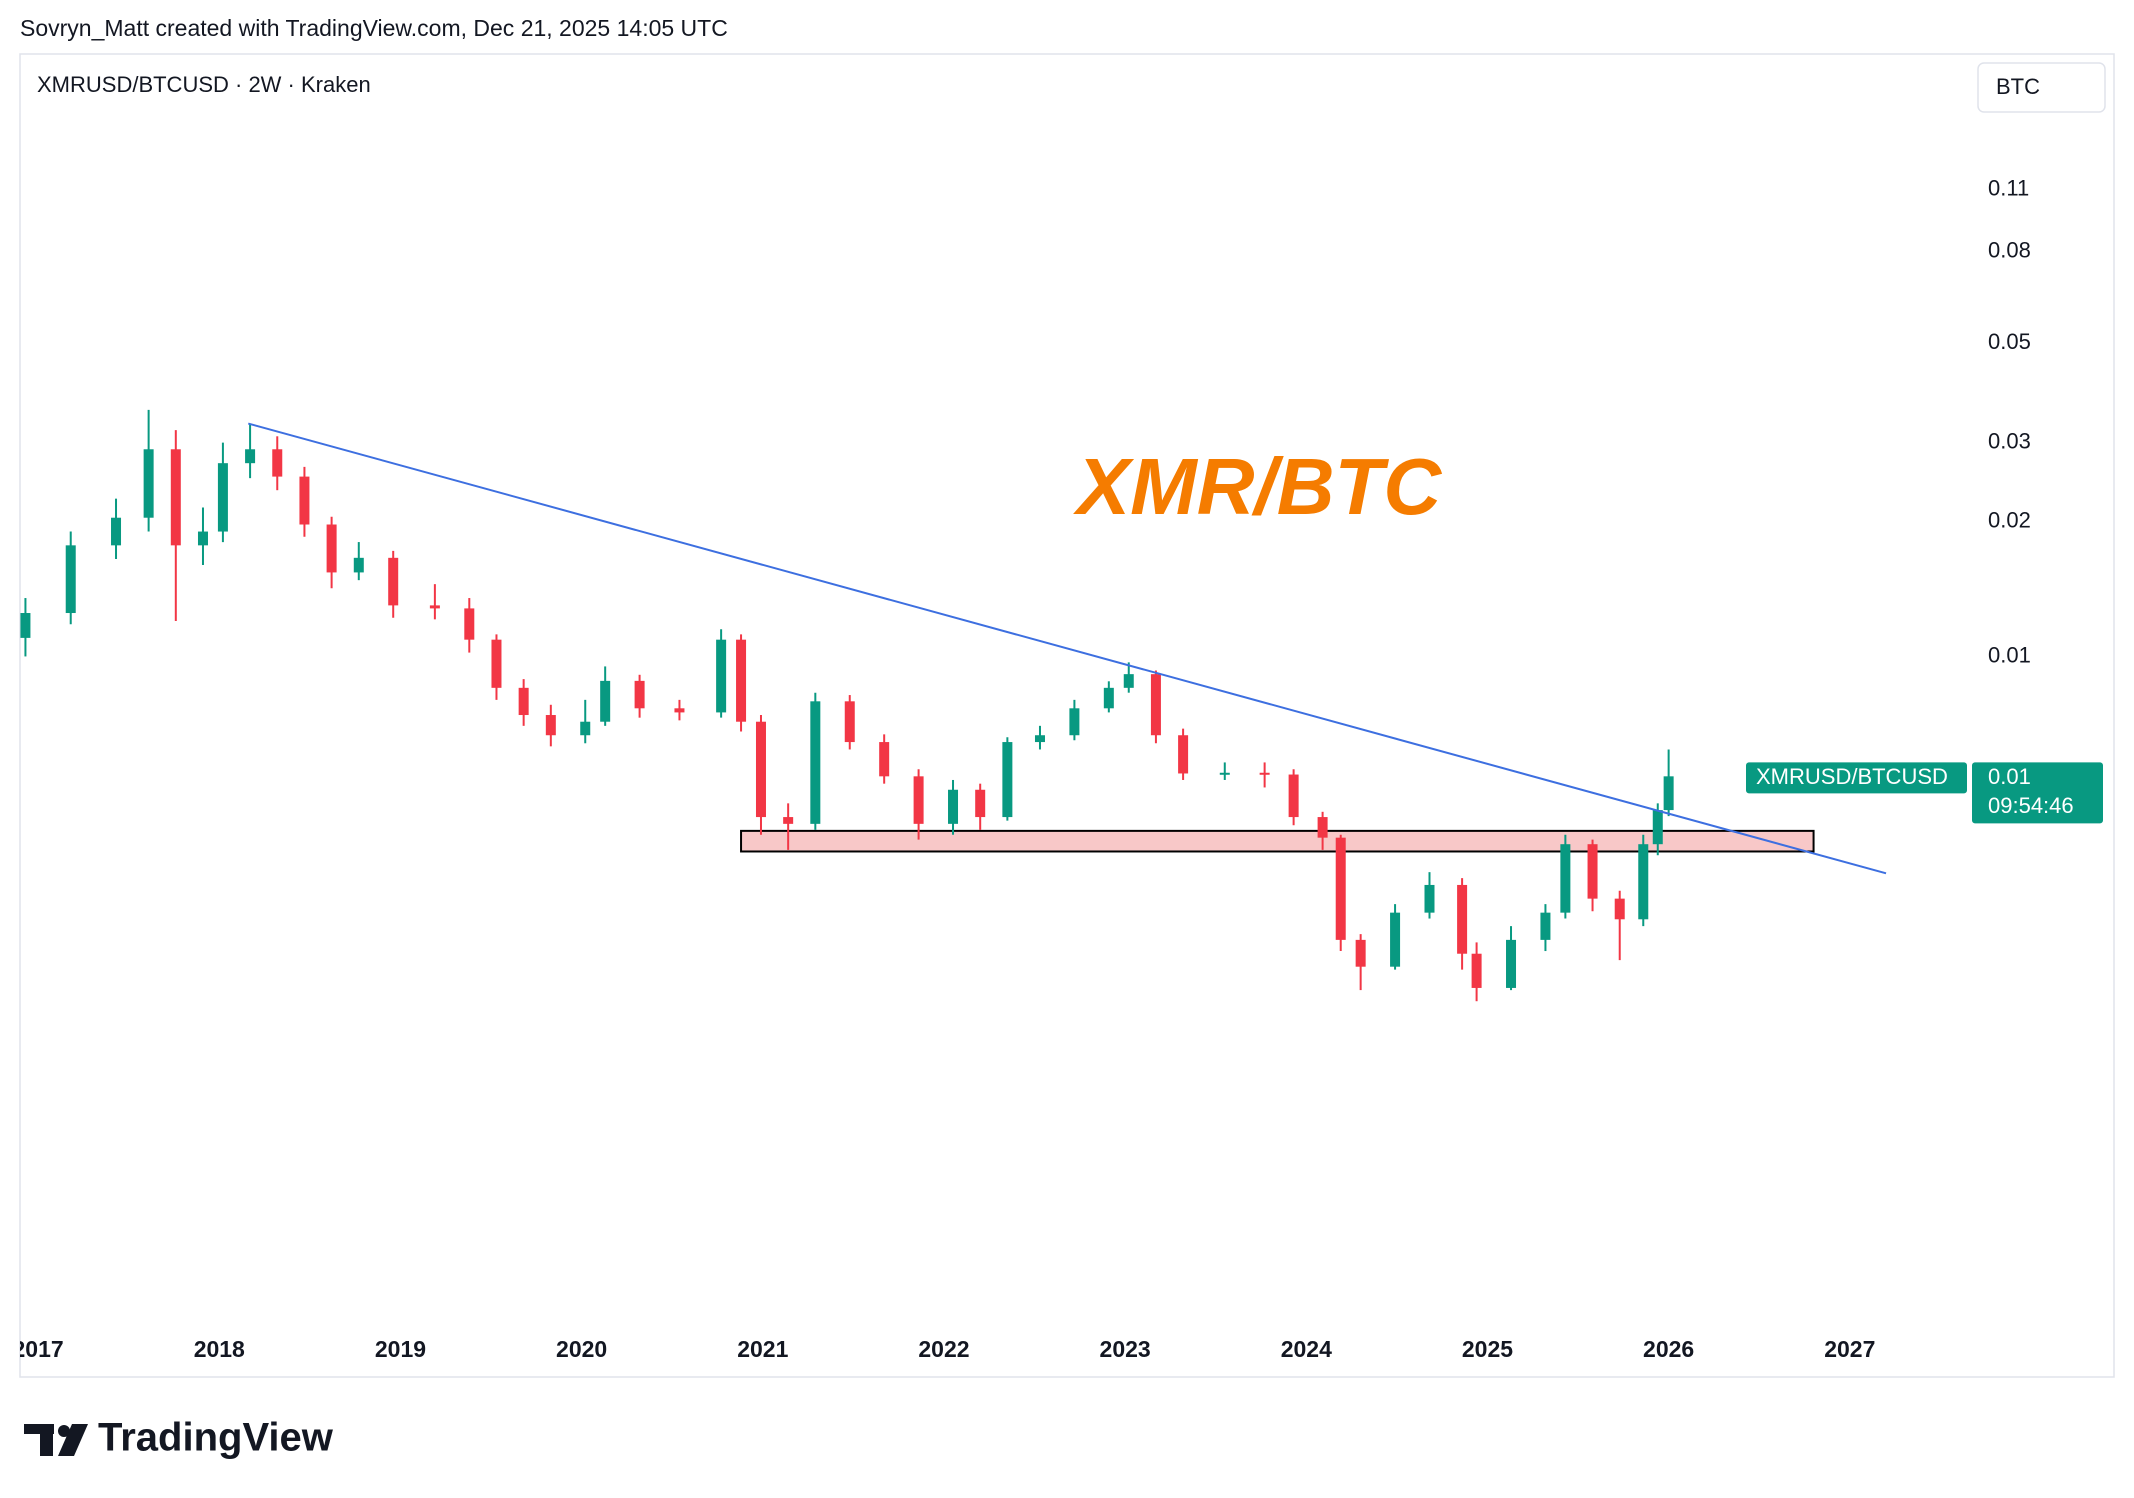 This screenshot has width=2134, height=1498. Describe the element at coordinates (581, 1349) in the screenshot. I see `x-tick-label: 2020` at that location.